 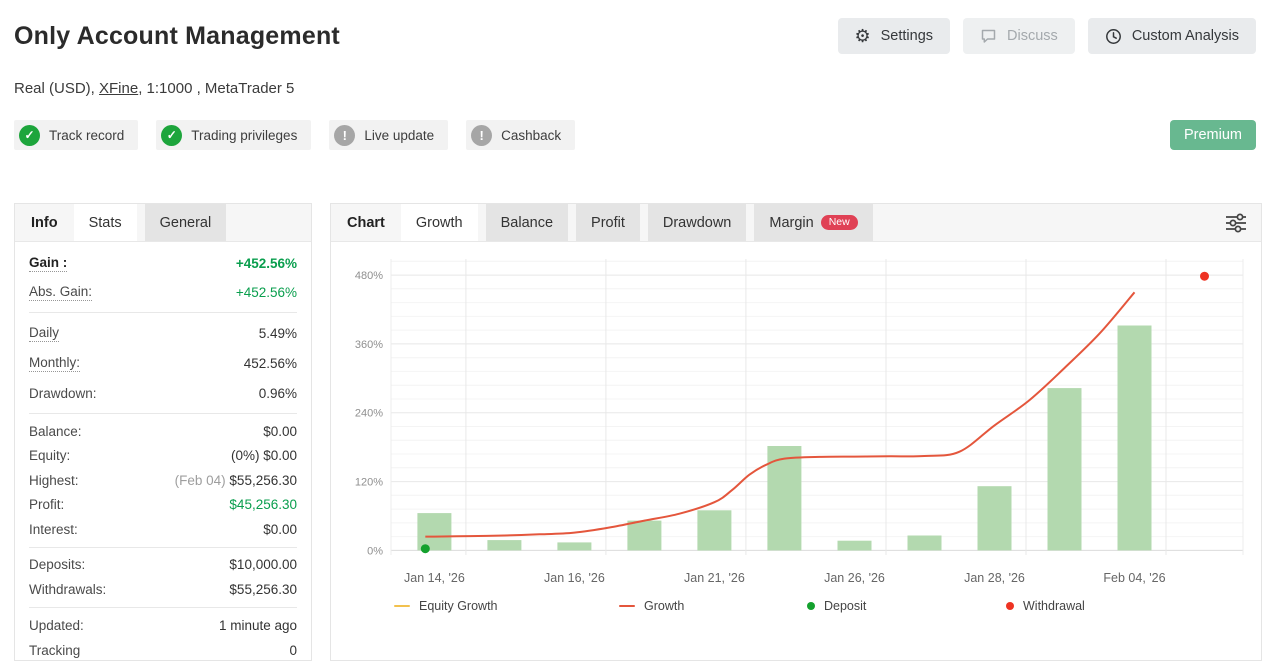 What do you see at coordinates (521, 135) in the screenshot?
I see `badge-cashback: ! Cashback` at bounding box center [521, 135].